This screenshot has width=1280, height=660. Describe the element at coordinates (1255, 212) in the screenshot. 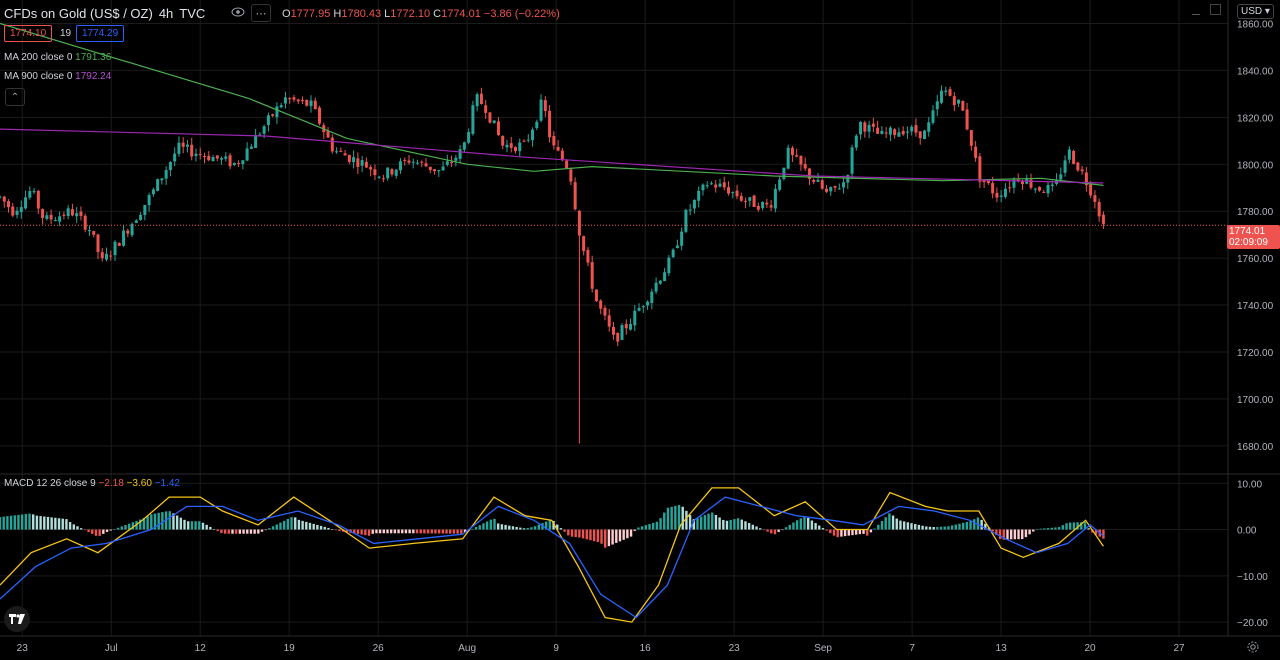

I see `price-tick-label: 1780.00` at that location.